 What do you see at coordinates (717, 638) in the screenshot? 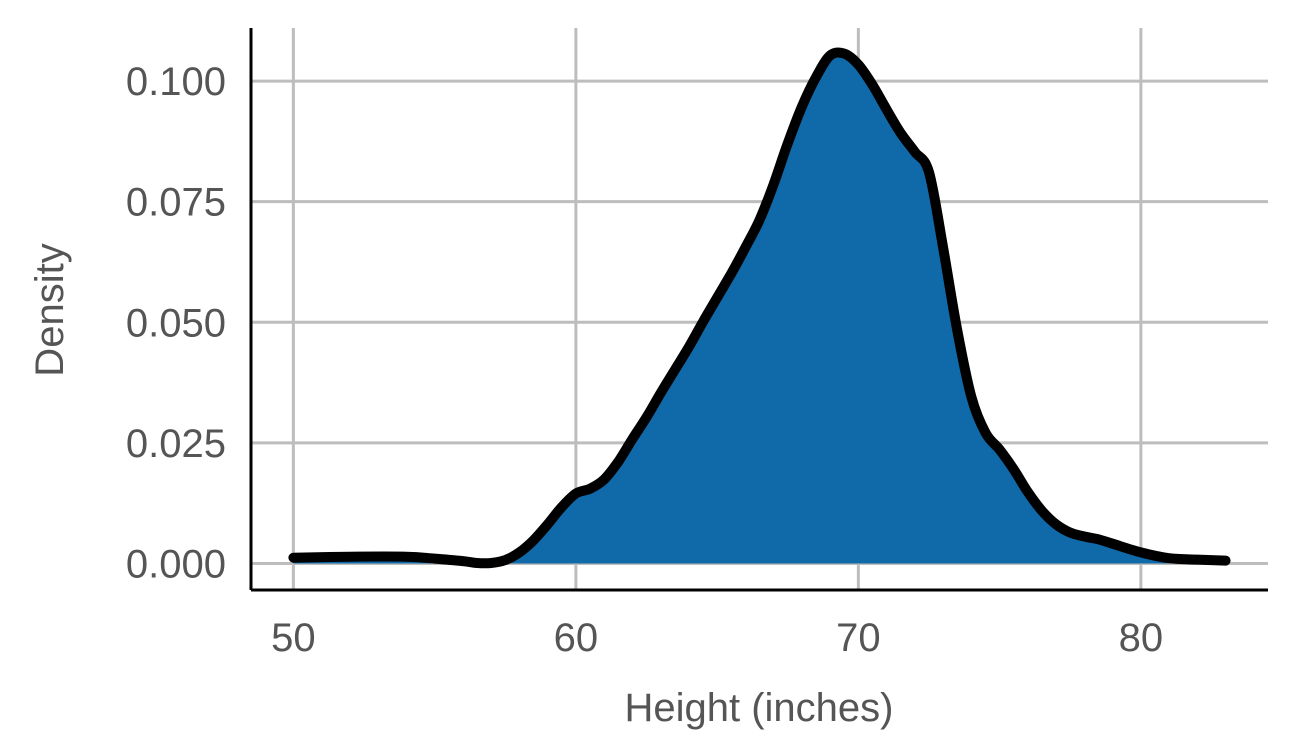
I see `x-axis-ticks: 50 60 70 80` at bounding box center [717, 638].